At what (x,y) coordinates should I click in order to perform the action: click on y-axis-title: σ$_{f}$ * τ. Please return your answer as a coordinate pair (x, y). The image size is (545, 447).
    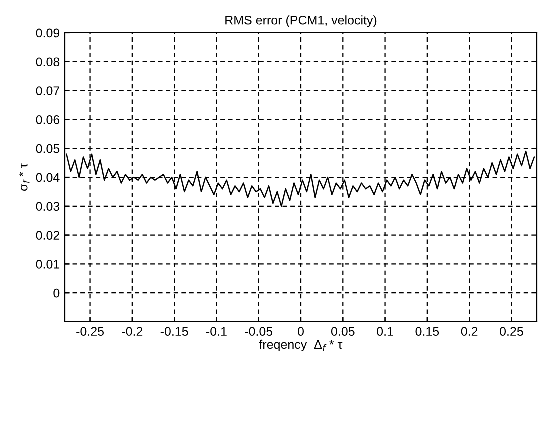
    Looking at the image, I should click on (24, 178).